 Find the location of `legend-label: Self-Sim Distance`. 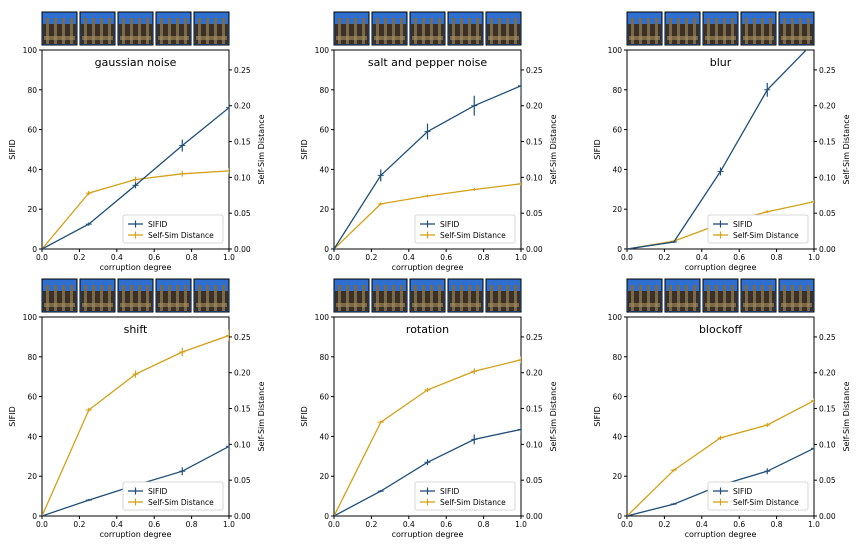

legend-label: Self-Sim Distance is located at coordinates (473, 502).